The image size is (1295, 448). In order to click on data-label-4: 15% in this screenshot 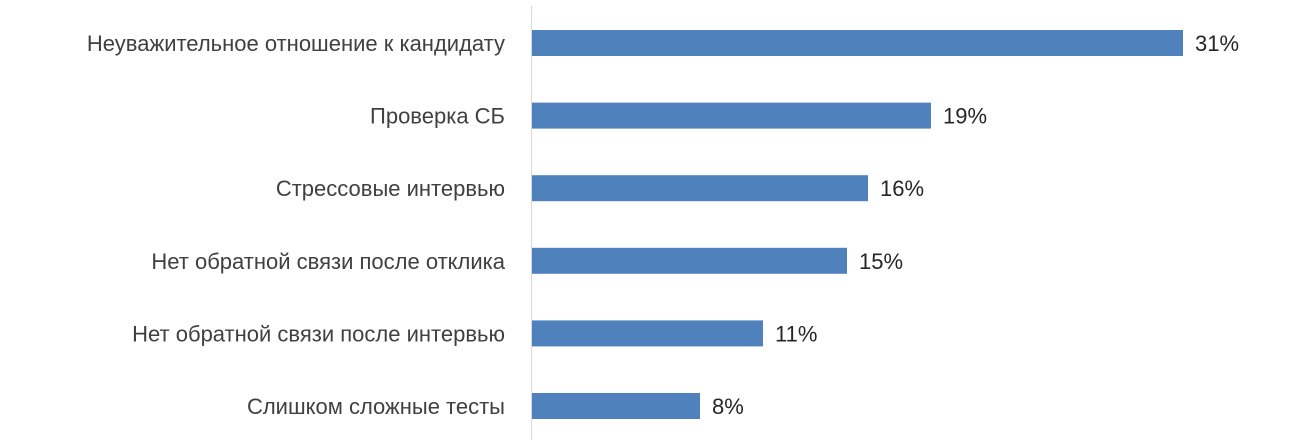, I will do `click(881, 261)`.